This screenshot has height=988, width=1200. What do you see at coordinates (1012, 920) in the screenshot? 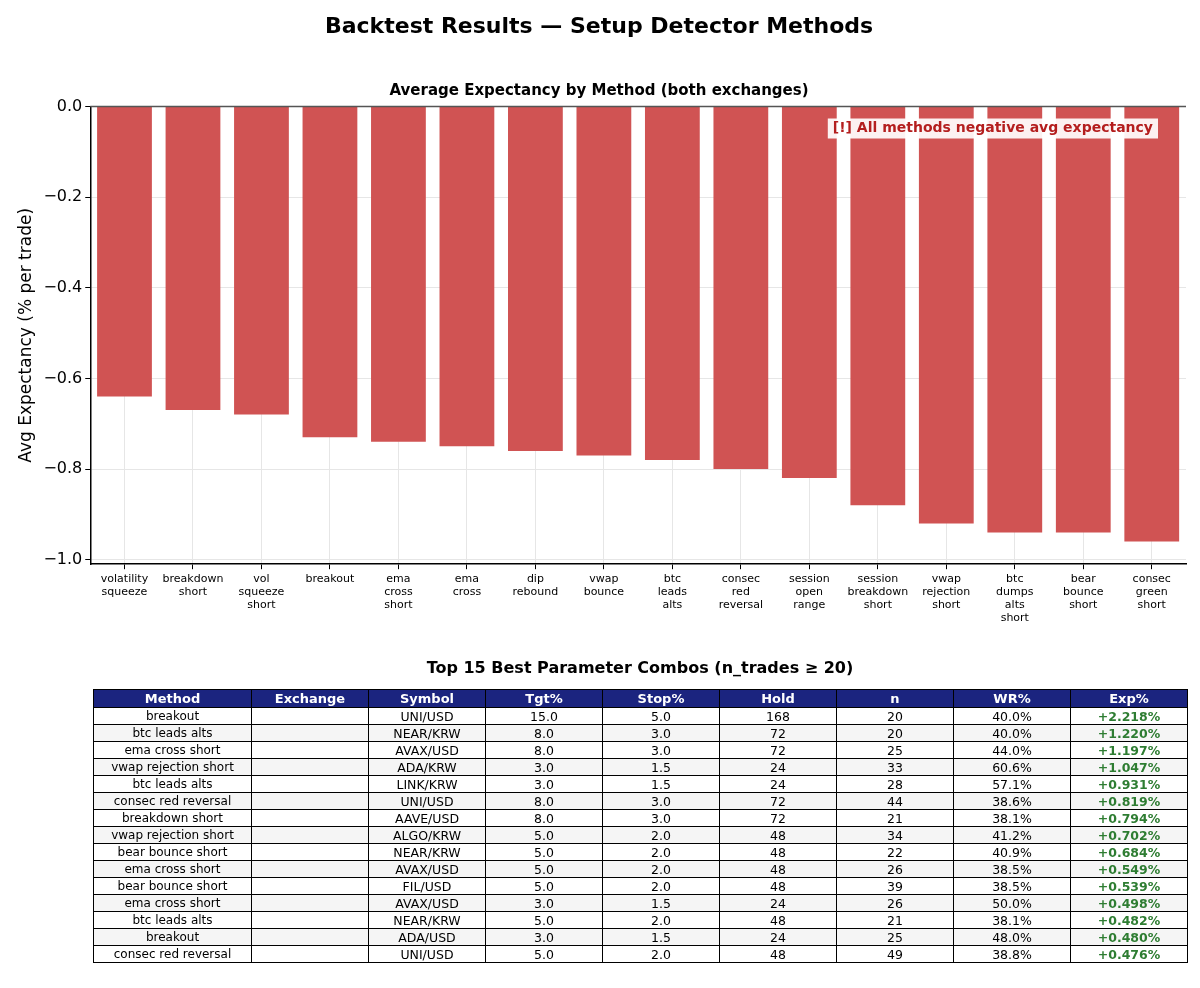
I see `text: 38.1%` at bounding box center [1012, 920].